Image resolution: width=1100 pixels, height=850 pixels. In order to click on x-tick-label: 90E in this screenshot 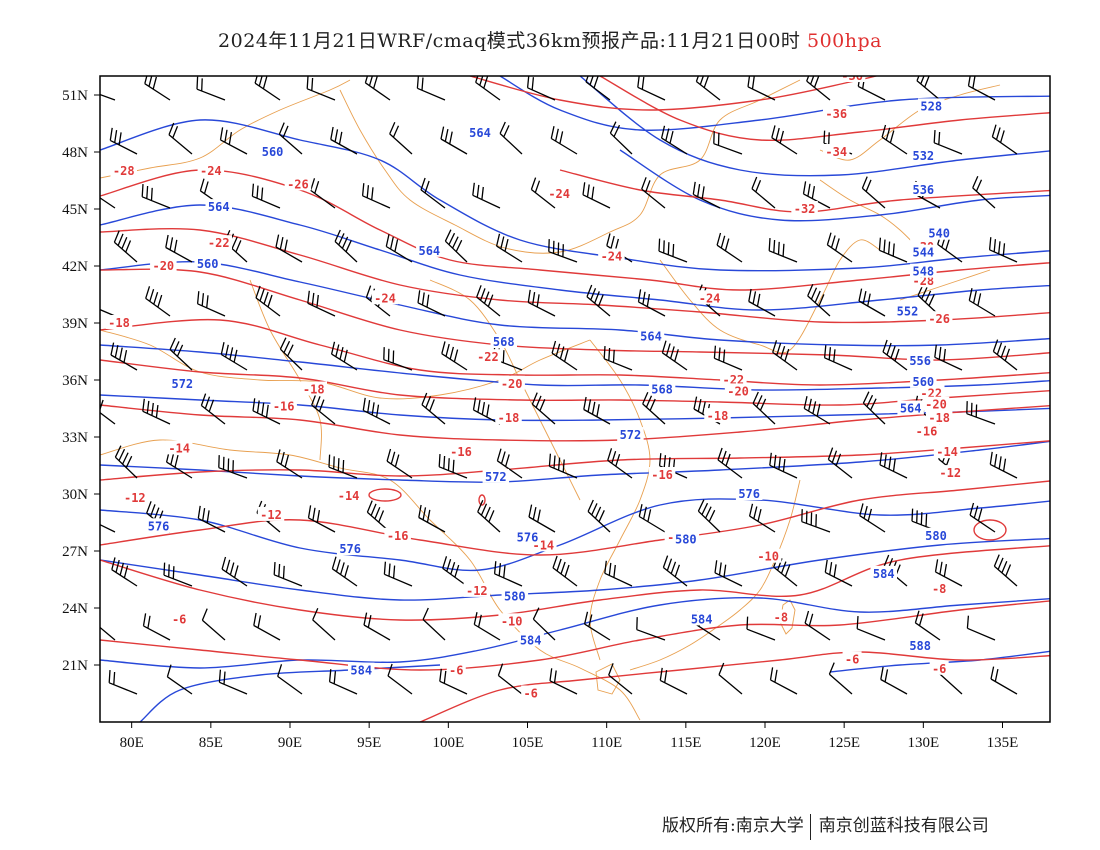, I will do `click(290, 743)`.